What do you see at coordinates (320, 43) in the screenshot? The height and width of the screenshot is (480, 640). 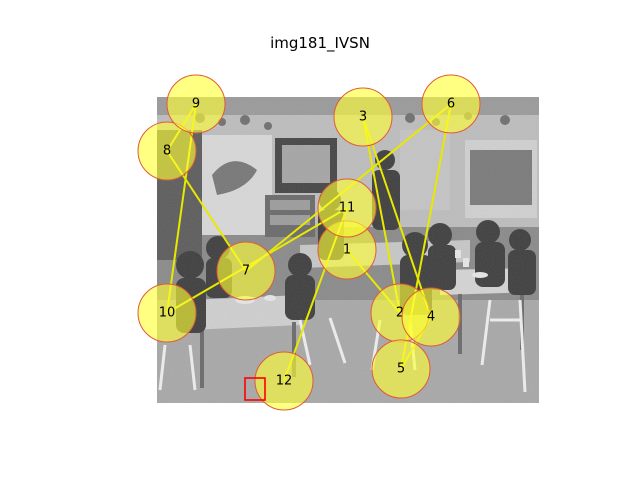 I see `figure-title: img181_IVSN` at bounding box center [320, 43].